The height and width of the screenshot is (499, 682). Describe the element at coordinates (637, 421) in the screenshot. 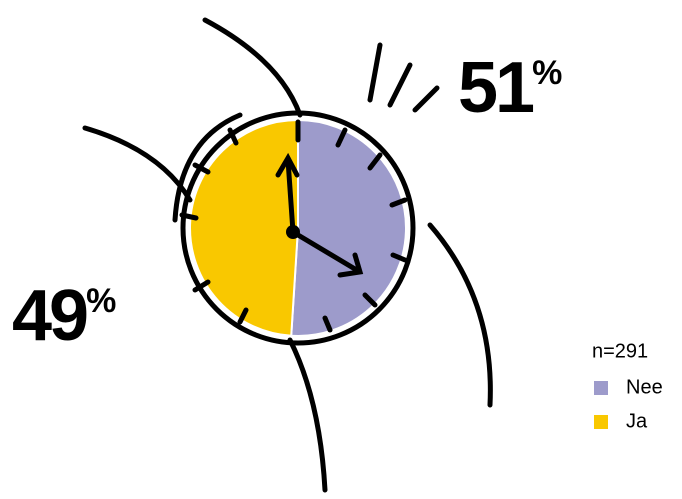

I see `legend-label: Ja` at that location.